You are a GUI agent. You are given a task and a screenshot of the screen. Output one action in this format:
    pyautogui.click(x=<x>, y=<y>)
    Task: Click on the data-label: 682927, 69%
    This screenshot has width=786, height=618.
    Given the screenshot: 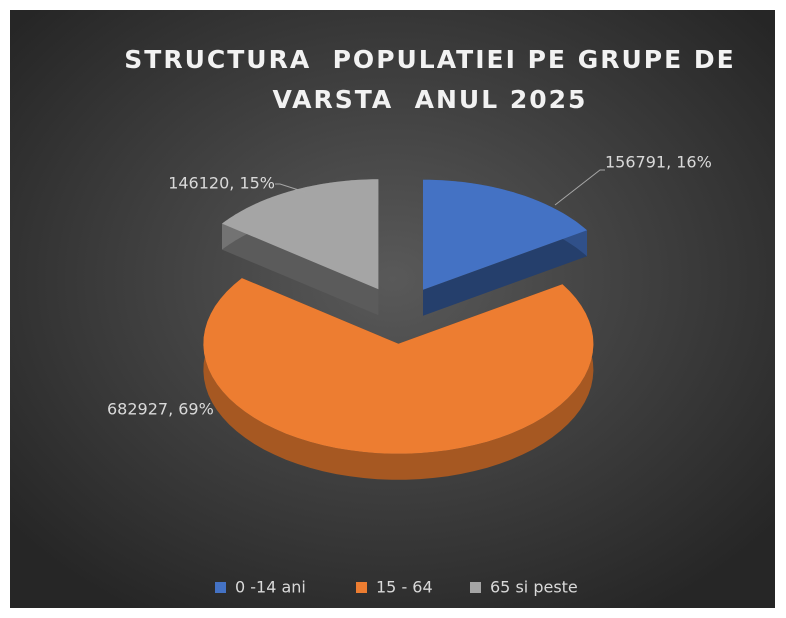 What is the action you would take?
    pyautogui.click(x=160, y=409)
    